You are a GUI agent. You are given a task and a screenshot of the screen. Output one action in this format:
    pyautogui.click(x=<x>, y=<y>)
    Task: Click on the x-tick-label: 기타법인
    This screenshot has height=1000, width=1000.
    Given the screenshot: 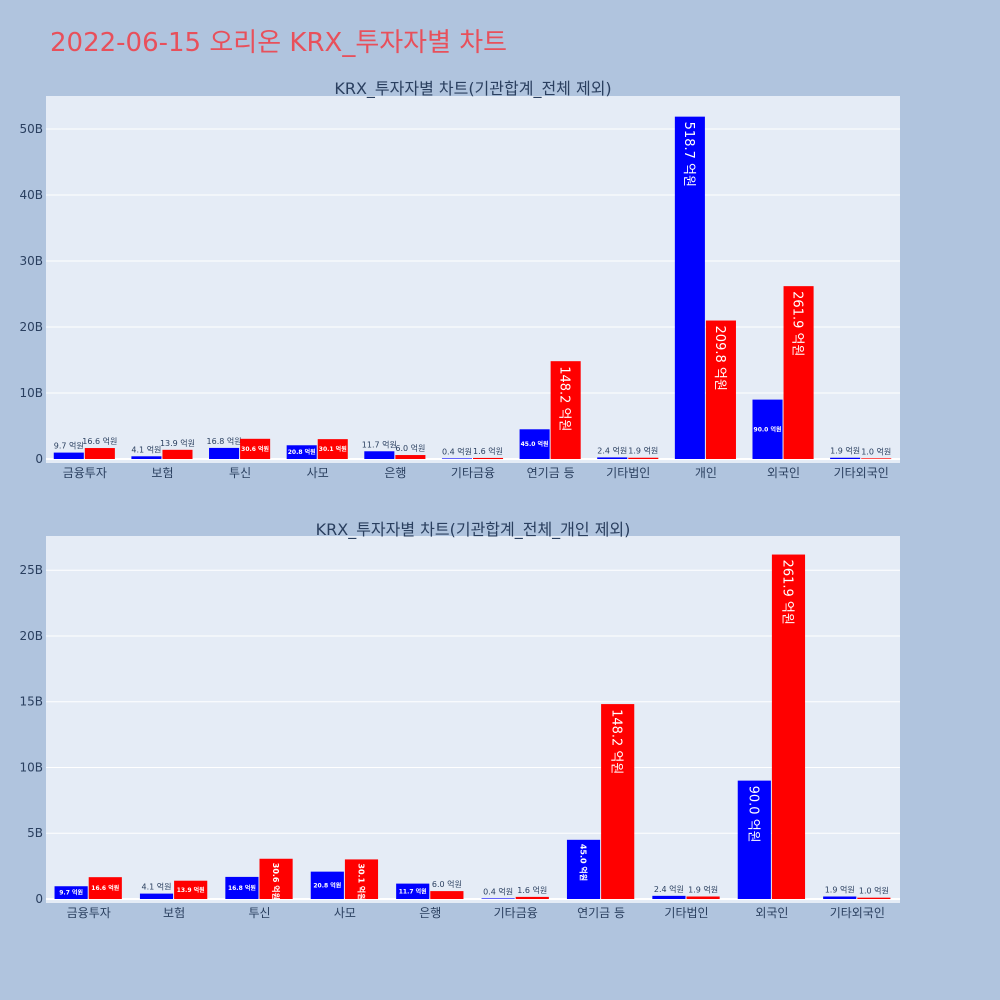 What is the action you would take?
    pyautogui.click(x=628, y=473)
    